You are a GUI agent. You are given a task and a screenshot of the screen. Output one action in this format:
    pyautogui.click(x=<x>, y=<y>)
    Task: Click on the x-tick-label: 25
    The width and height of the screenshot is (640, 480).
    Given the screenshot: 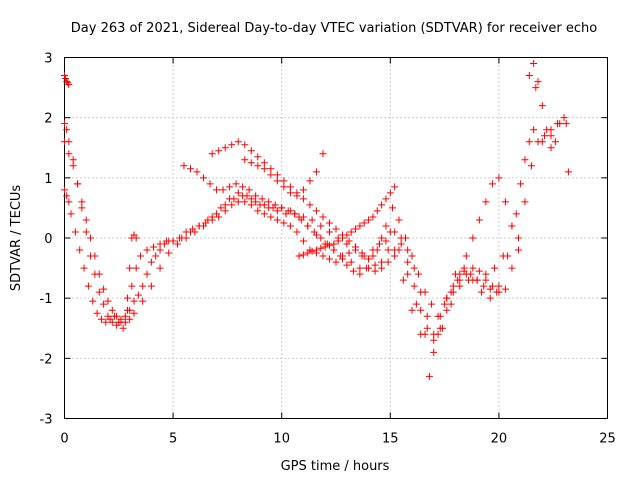 What is the action you would take?
    pyautogui.click(x=607, y=439)
    